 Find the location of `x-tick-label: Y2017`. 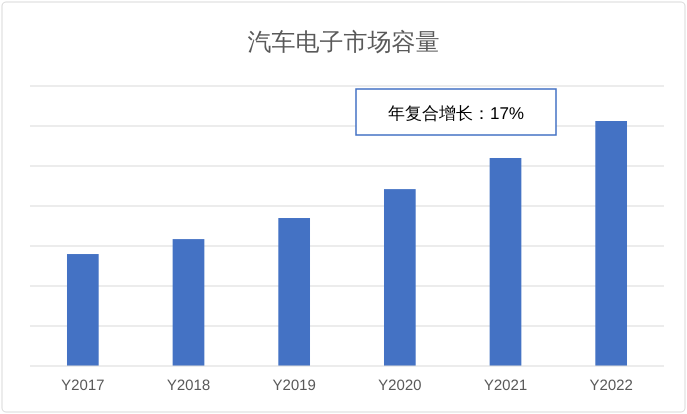

x-tick-label: Y2017 is located at coordinates (83, 385).